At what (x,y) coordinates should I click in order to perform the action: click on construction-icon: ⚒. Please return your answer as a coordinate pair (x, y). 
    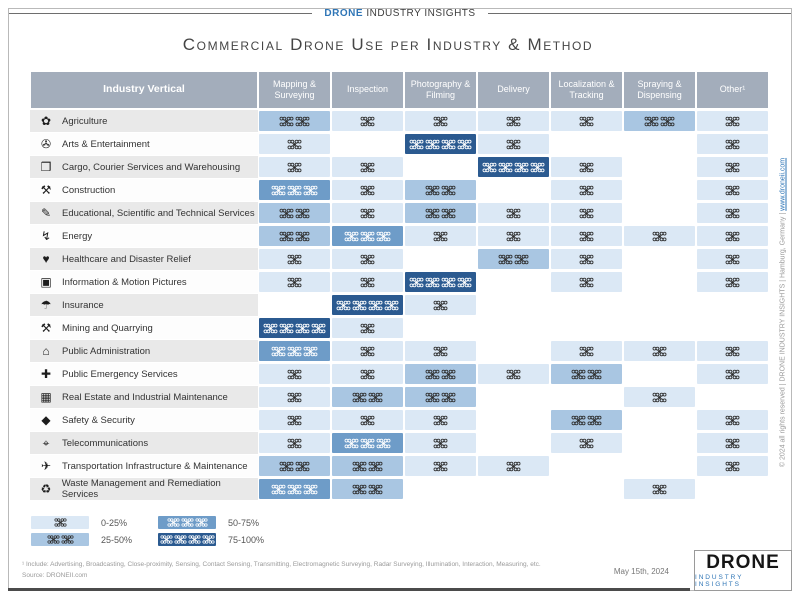
    Looking at the image, I should click on (46, 190).